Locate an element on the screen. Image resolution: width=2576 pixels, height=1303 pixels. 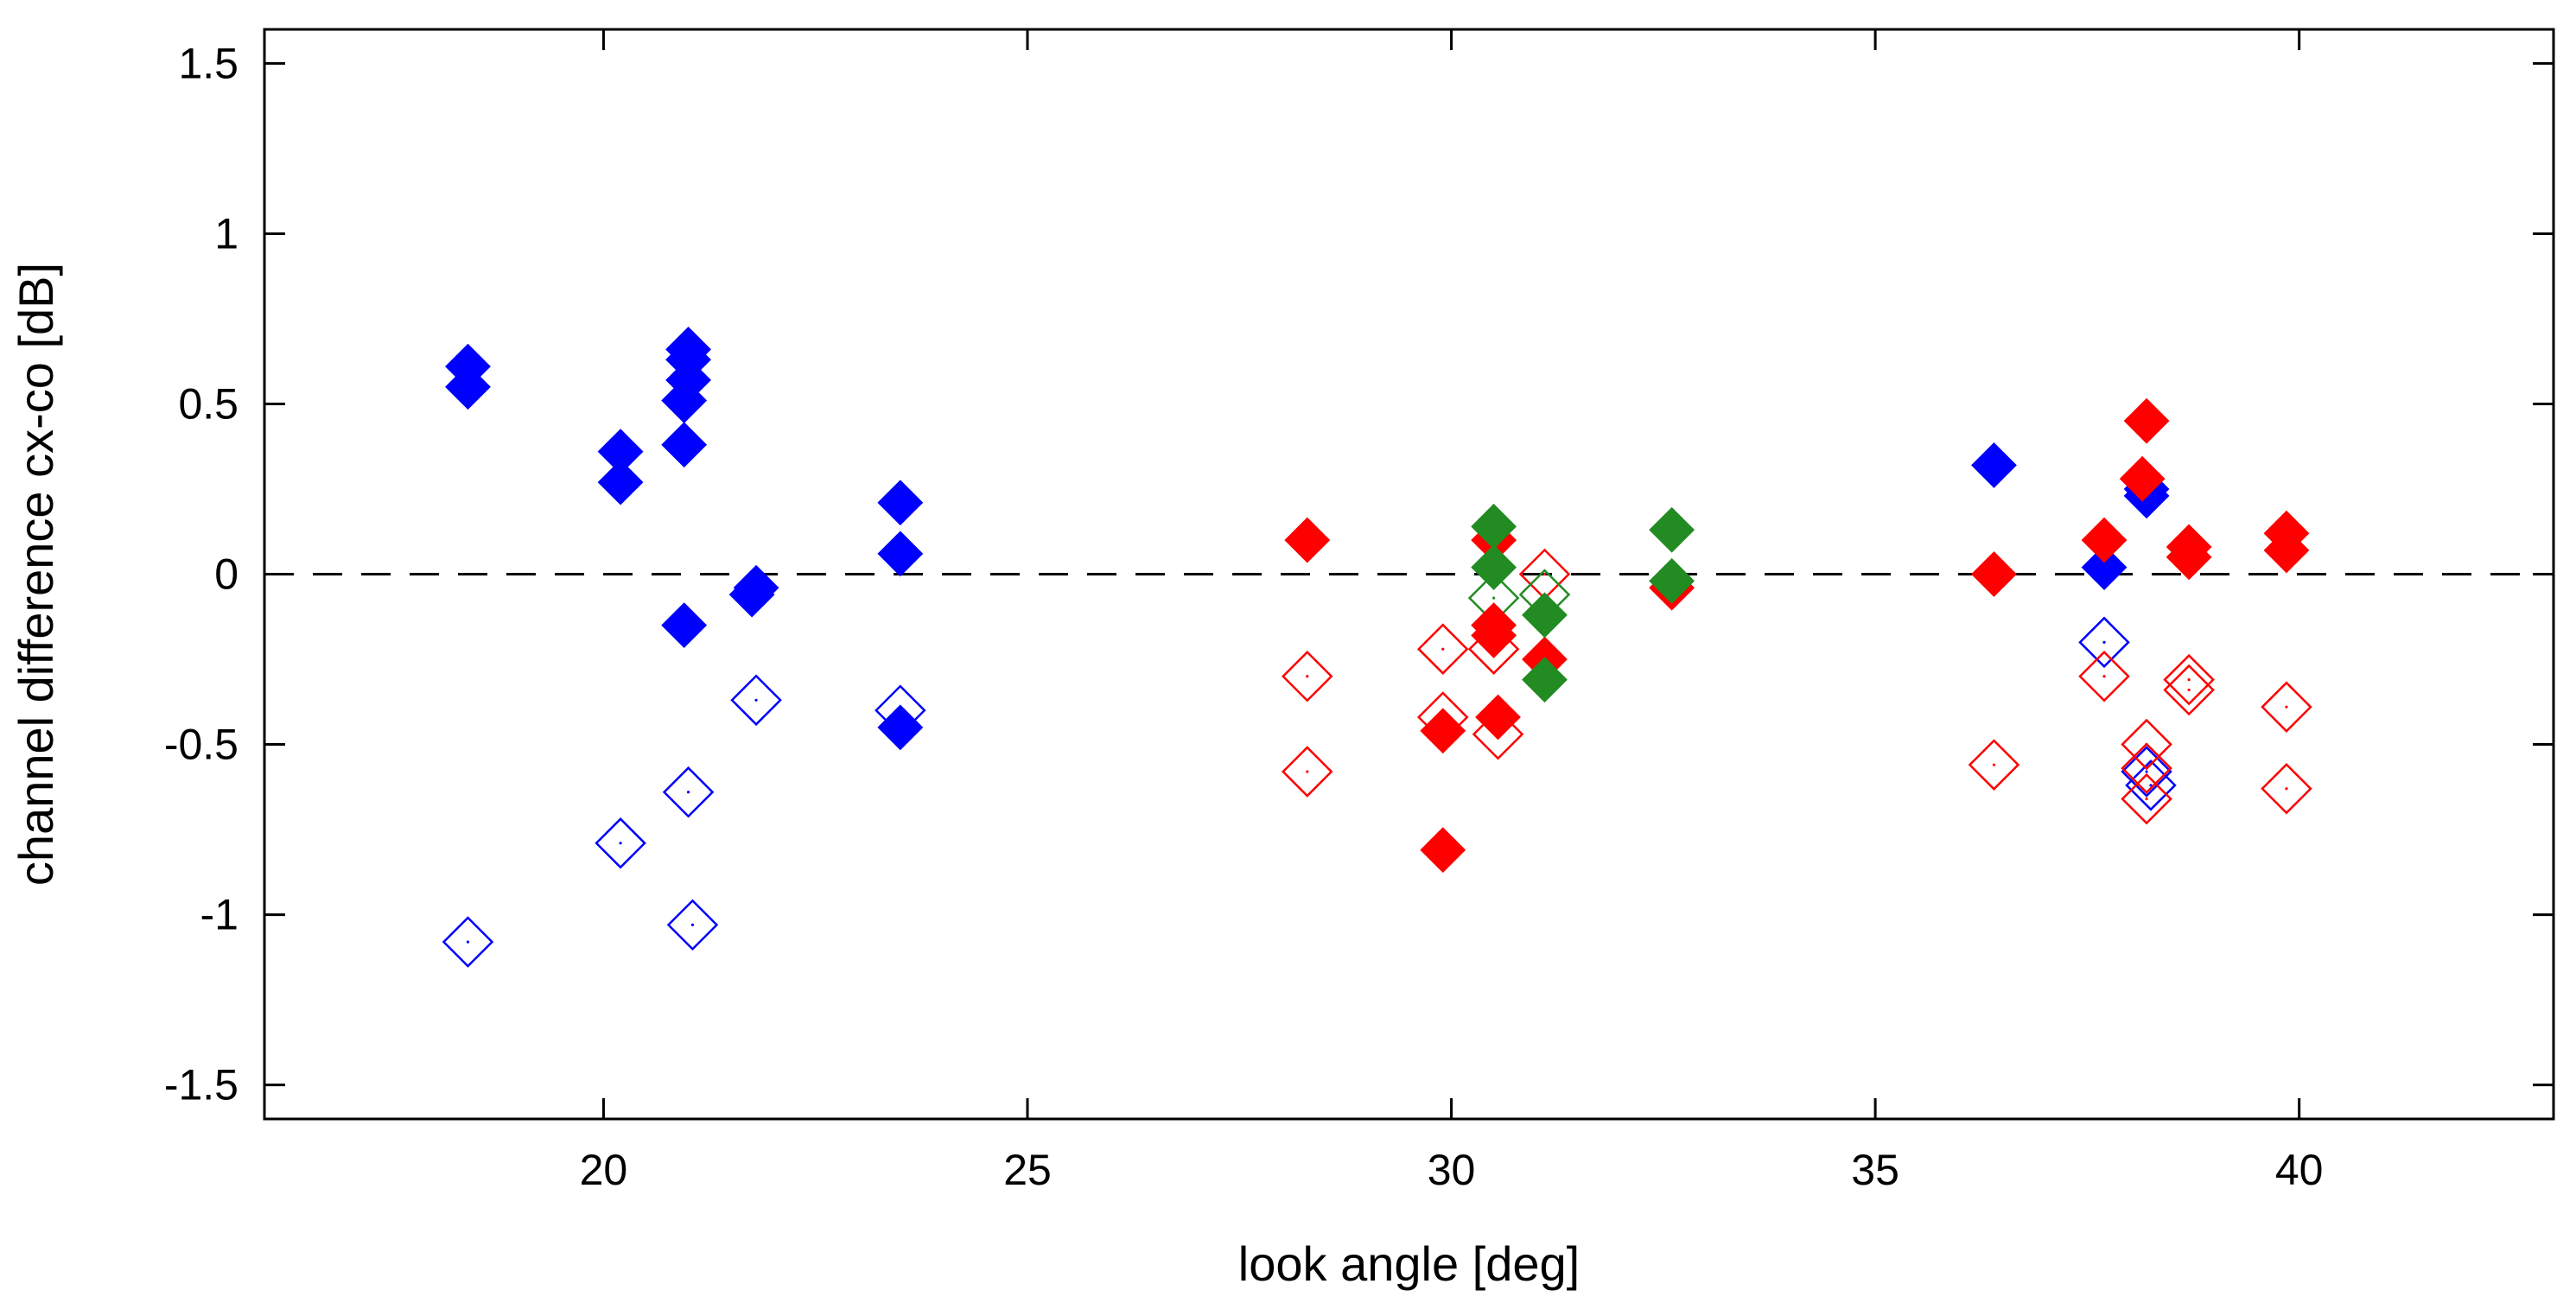
y-tick-label: -1 is located at coordinates (220, 915).